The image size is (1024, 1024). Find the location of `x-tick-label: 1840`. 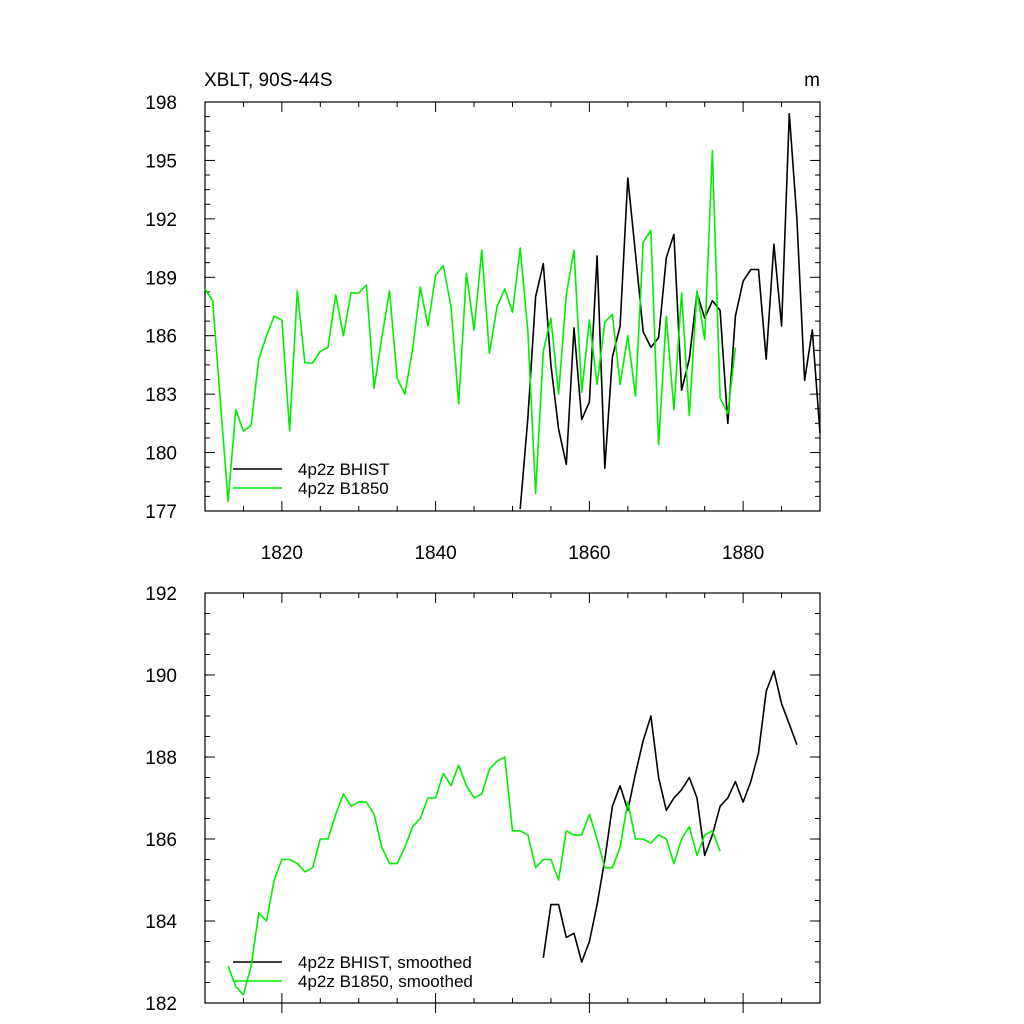

x-tick-label: 1840 is located at coordinates (435, 553).